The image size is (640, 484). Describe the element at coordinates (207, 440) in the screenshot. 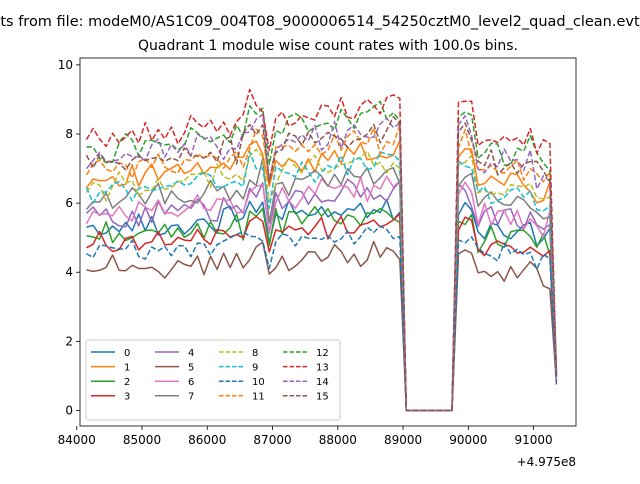

I see `x-tick-label: 86000` at that location.